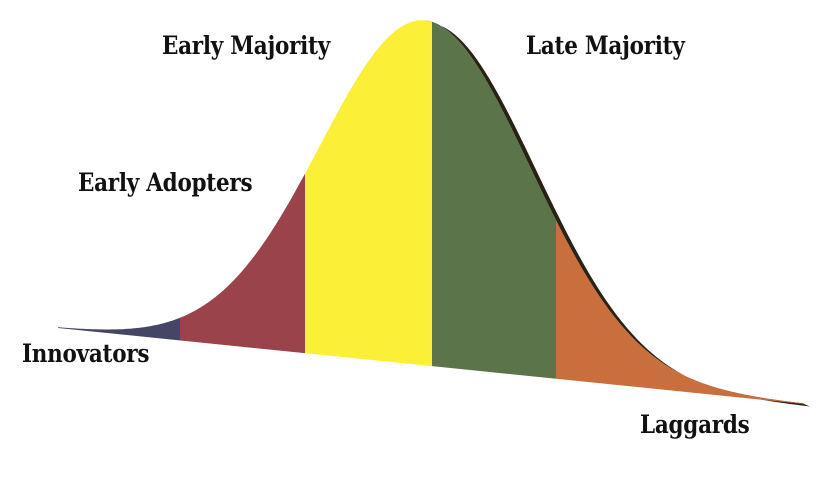 Image resolution: width=834 pixels, height=486 pixels. I want to click on laggards-label: Laggards, so click(695, 424).